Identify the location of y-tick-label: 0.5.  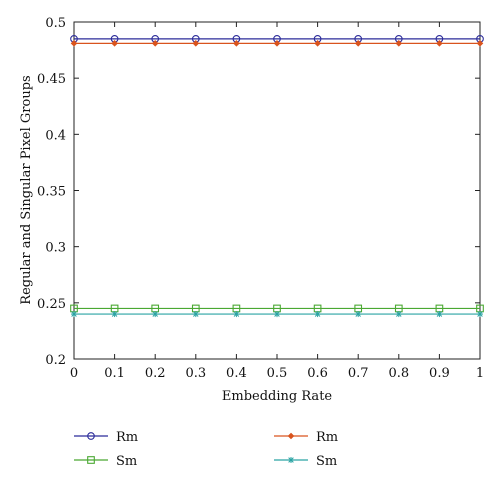
(55, 23).